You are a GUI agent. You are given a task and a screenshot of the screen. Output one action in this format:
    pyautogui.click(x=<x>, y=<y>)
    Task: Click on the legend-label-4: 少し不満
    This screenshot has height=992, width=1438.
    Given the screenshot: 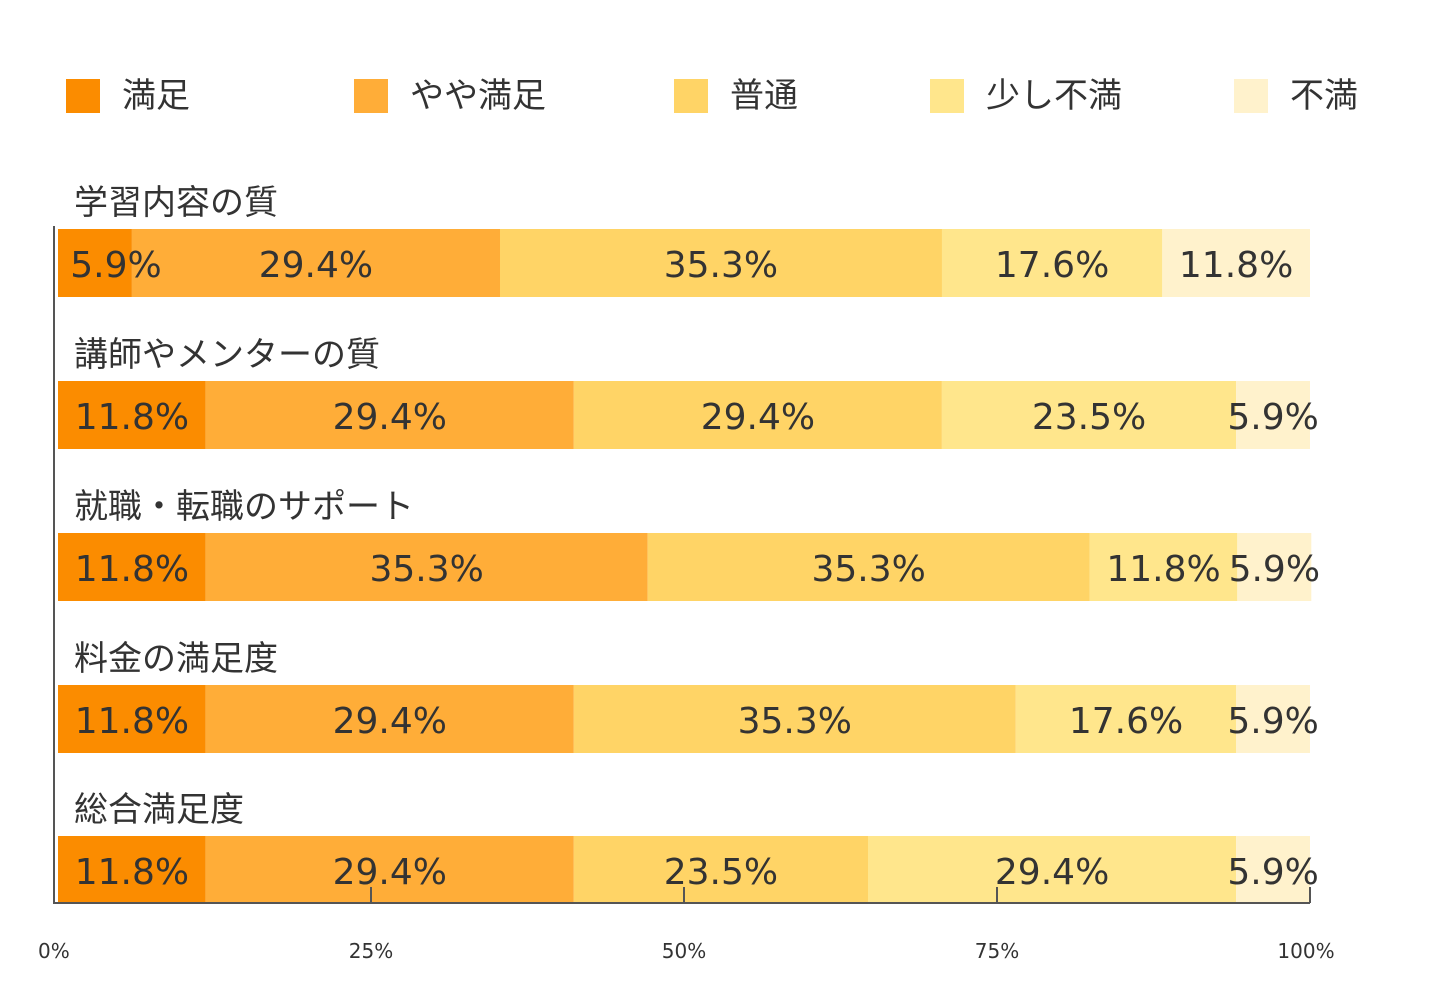 What is the action you would take?
    pyautogui.click(x=1054, y=96)
    